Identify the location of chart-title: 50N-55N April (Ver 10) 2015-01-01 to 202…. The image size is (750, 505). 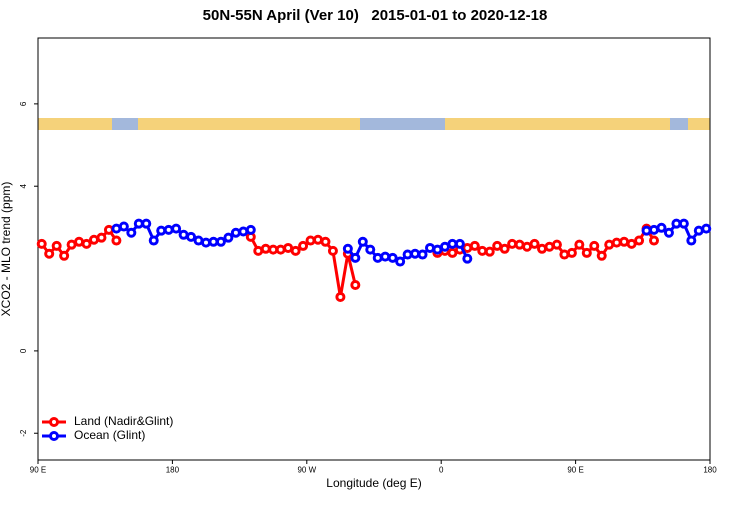
(375, 15).